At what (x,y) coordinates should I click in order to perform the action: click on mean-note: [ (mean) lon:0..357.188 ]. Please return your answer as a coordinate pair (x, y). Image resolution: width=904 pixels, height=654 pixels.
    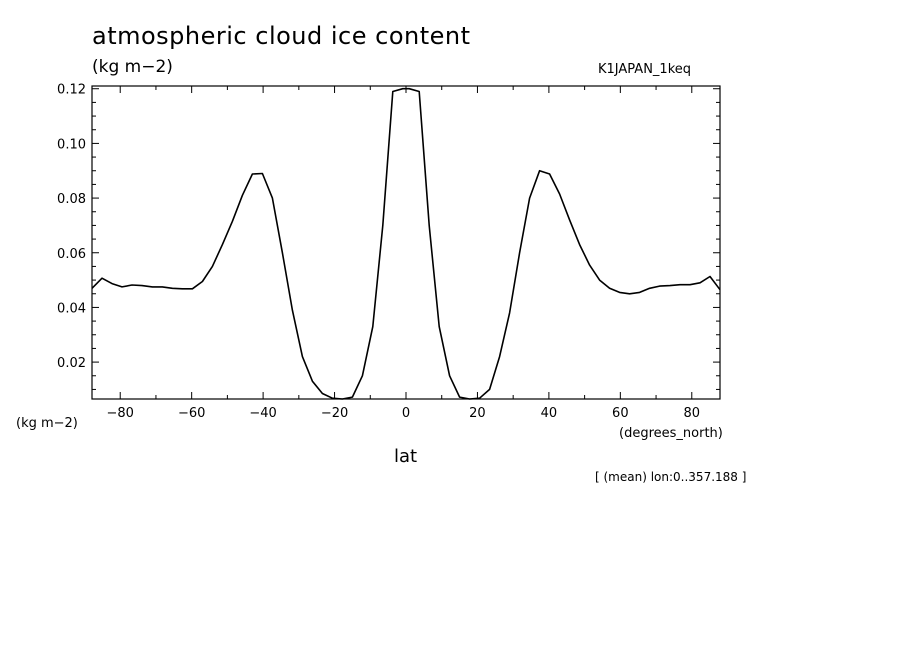
    Looking at the image, I should click on (671, 477).